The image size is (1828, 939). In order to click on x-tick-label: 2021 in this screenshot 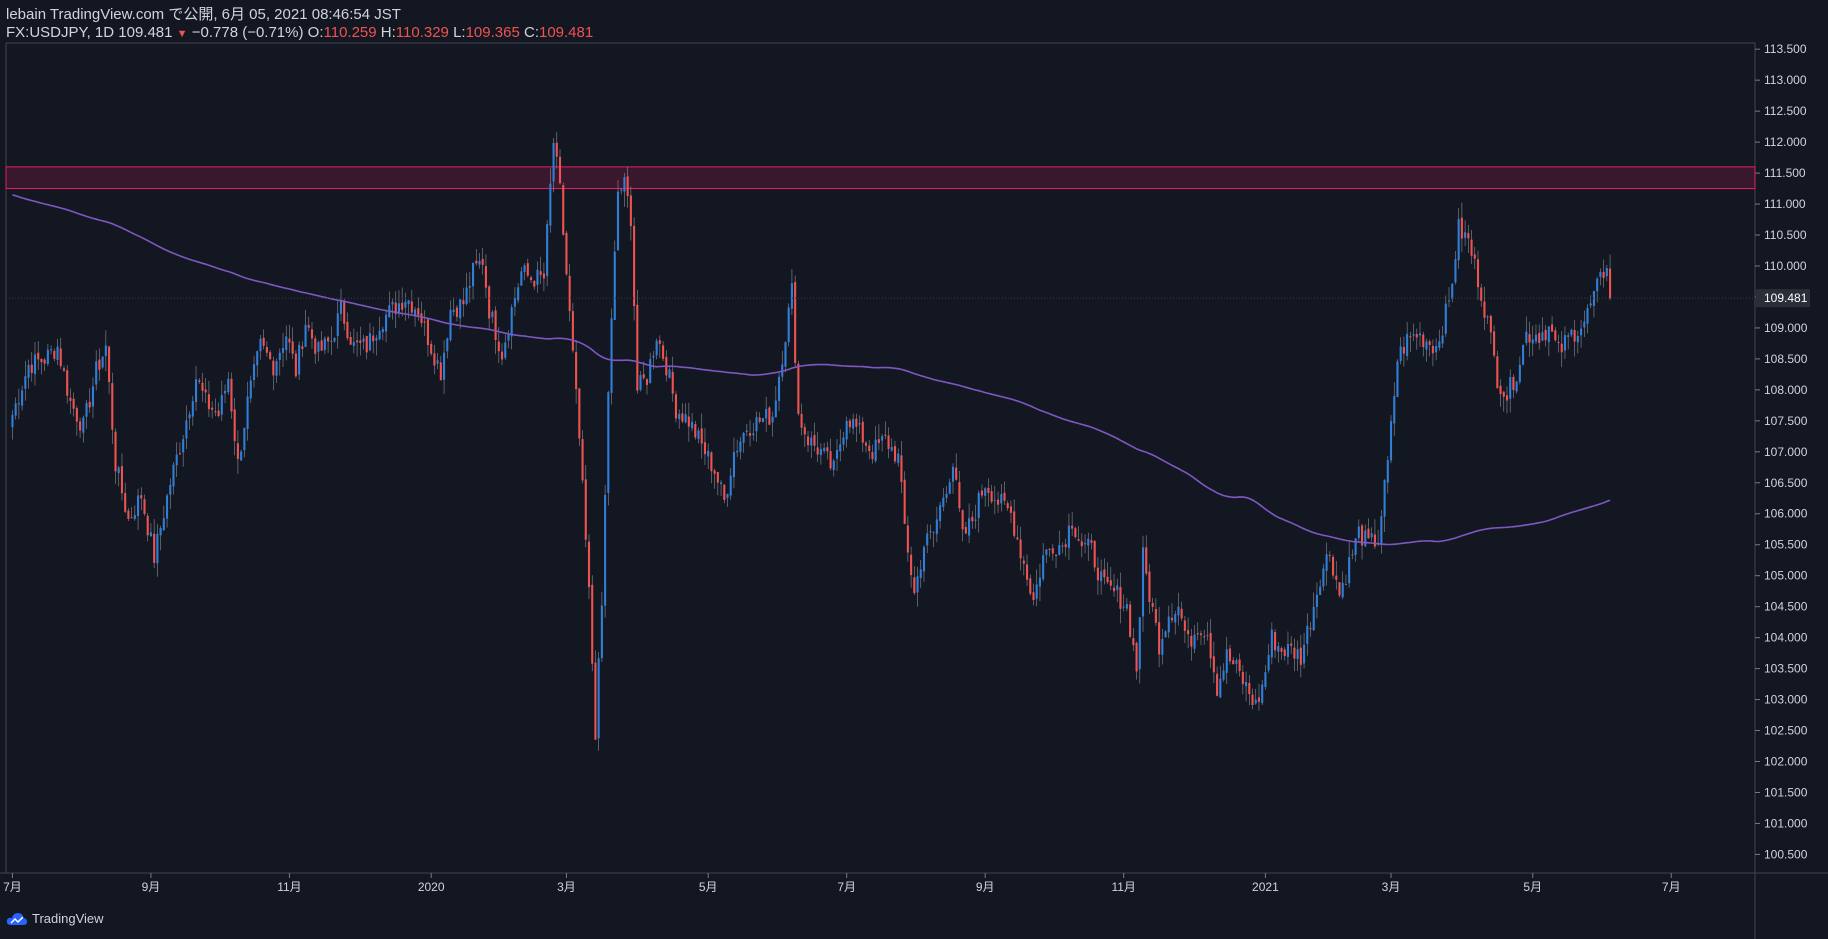, I will do `click(1265, 887)`.